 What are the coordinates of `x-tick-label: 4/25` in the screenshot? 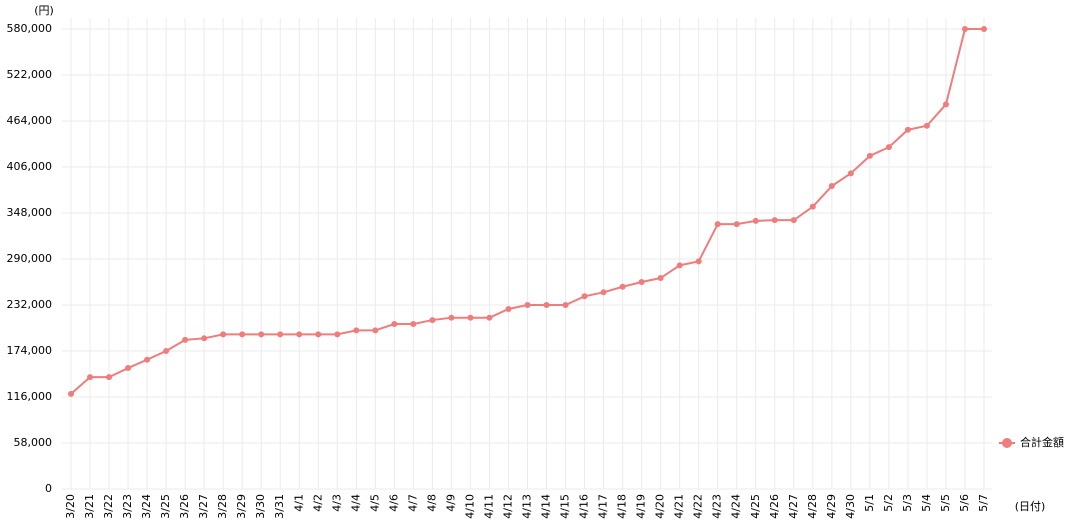 It's located at (755, 506).